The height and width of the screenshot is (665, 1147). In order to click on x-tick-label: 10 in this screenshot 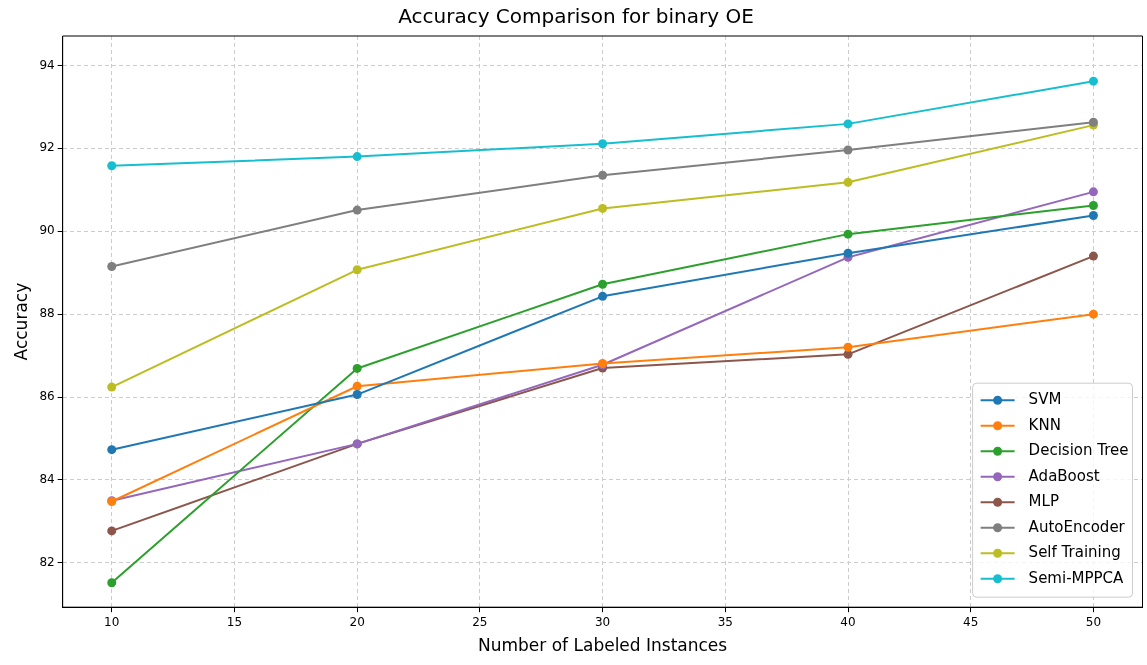, I will do `click(112, 621)`.